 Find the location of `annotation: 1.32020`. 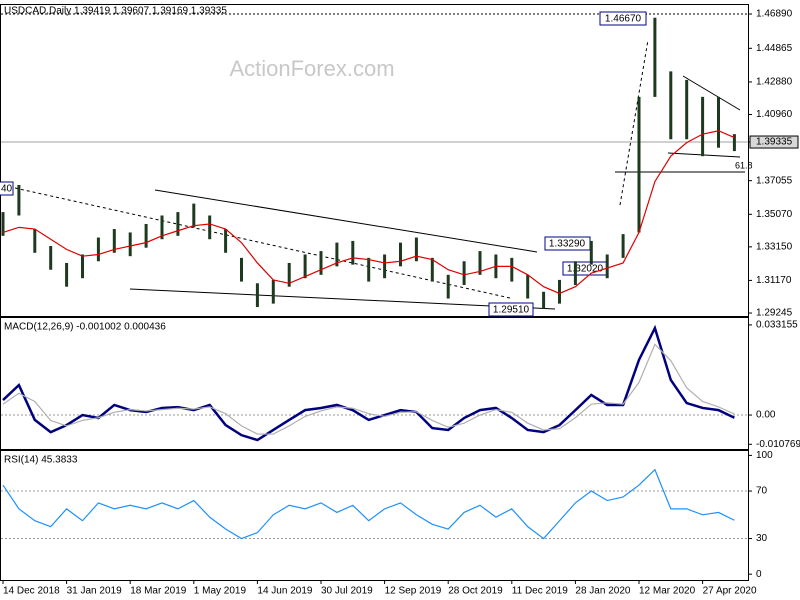

annotation: 1.32020 is located at coordinates (585, 269).